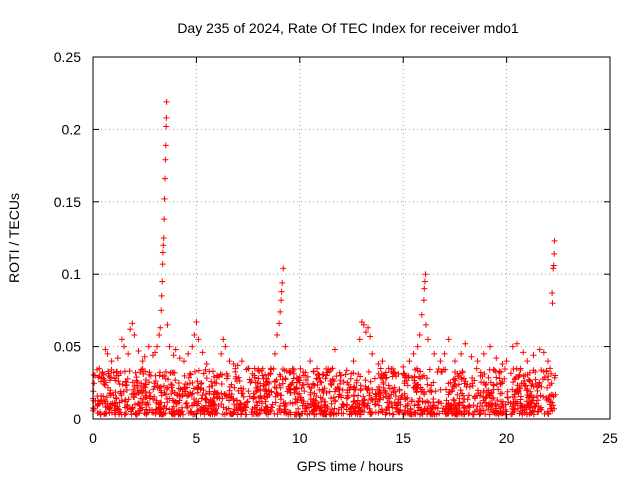 This screenshot has width=640, height=480. Describe the element at coordinates (67, 347) in the screenshot. I see `y-tick-label: 0.05` at that location.